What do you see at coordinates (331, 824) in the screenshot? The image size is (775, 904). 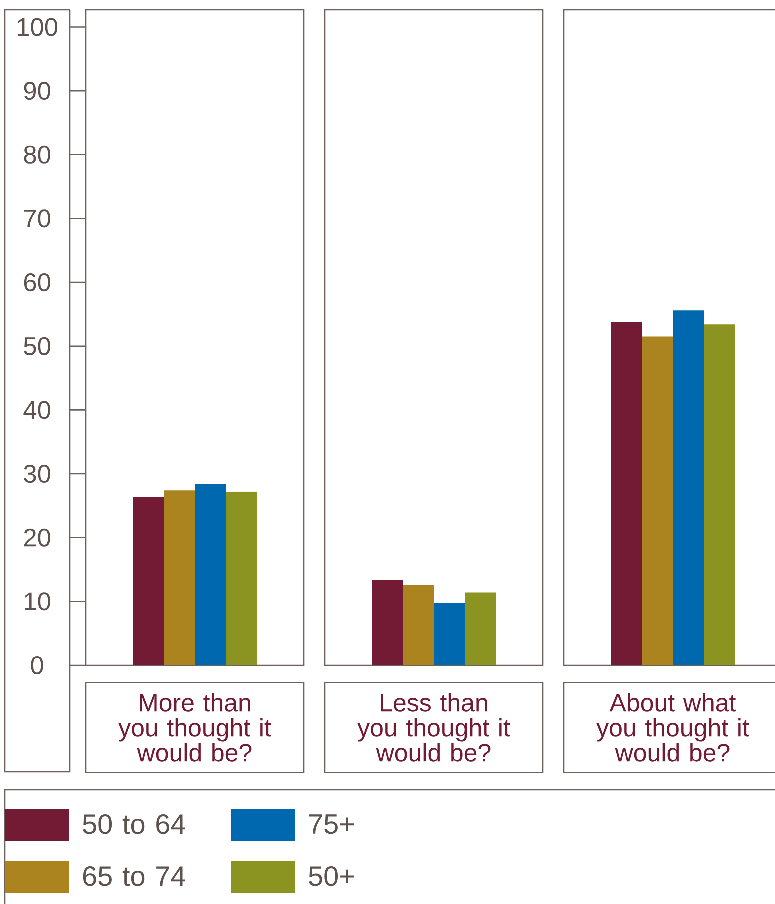 I see `legend-label: 75+` at bounding box center [331, 824].